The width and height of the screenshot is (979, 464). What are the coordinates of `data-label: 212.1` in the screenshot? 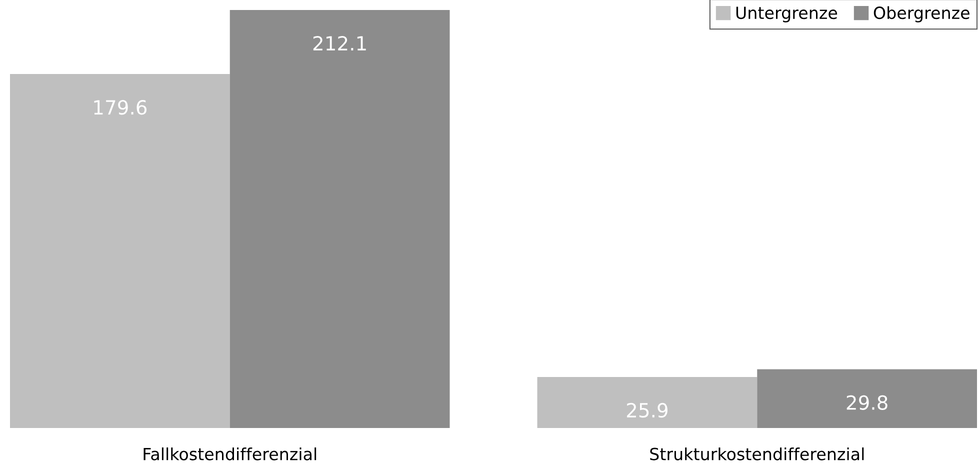 It's located at (339, 43).